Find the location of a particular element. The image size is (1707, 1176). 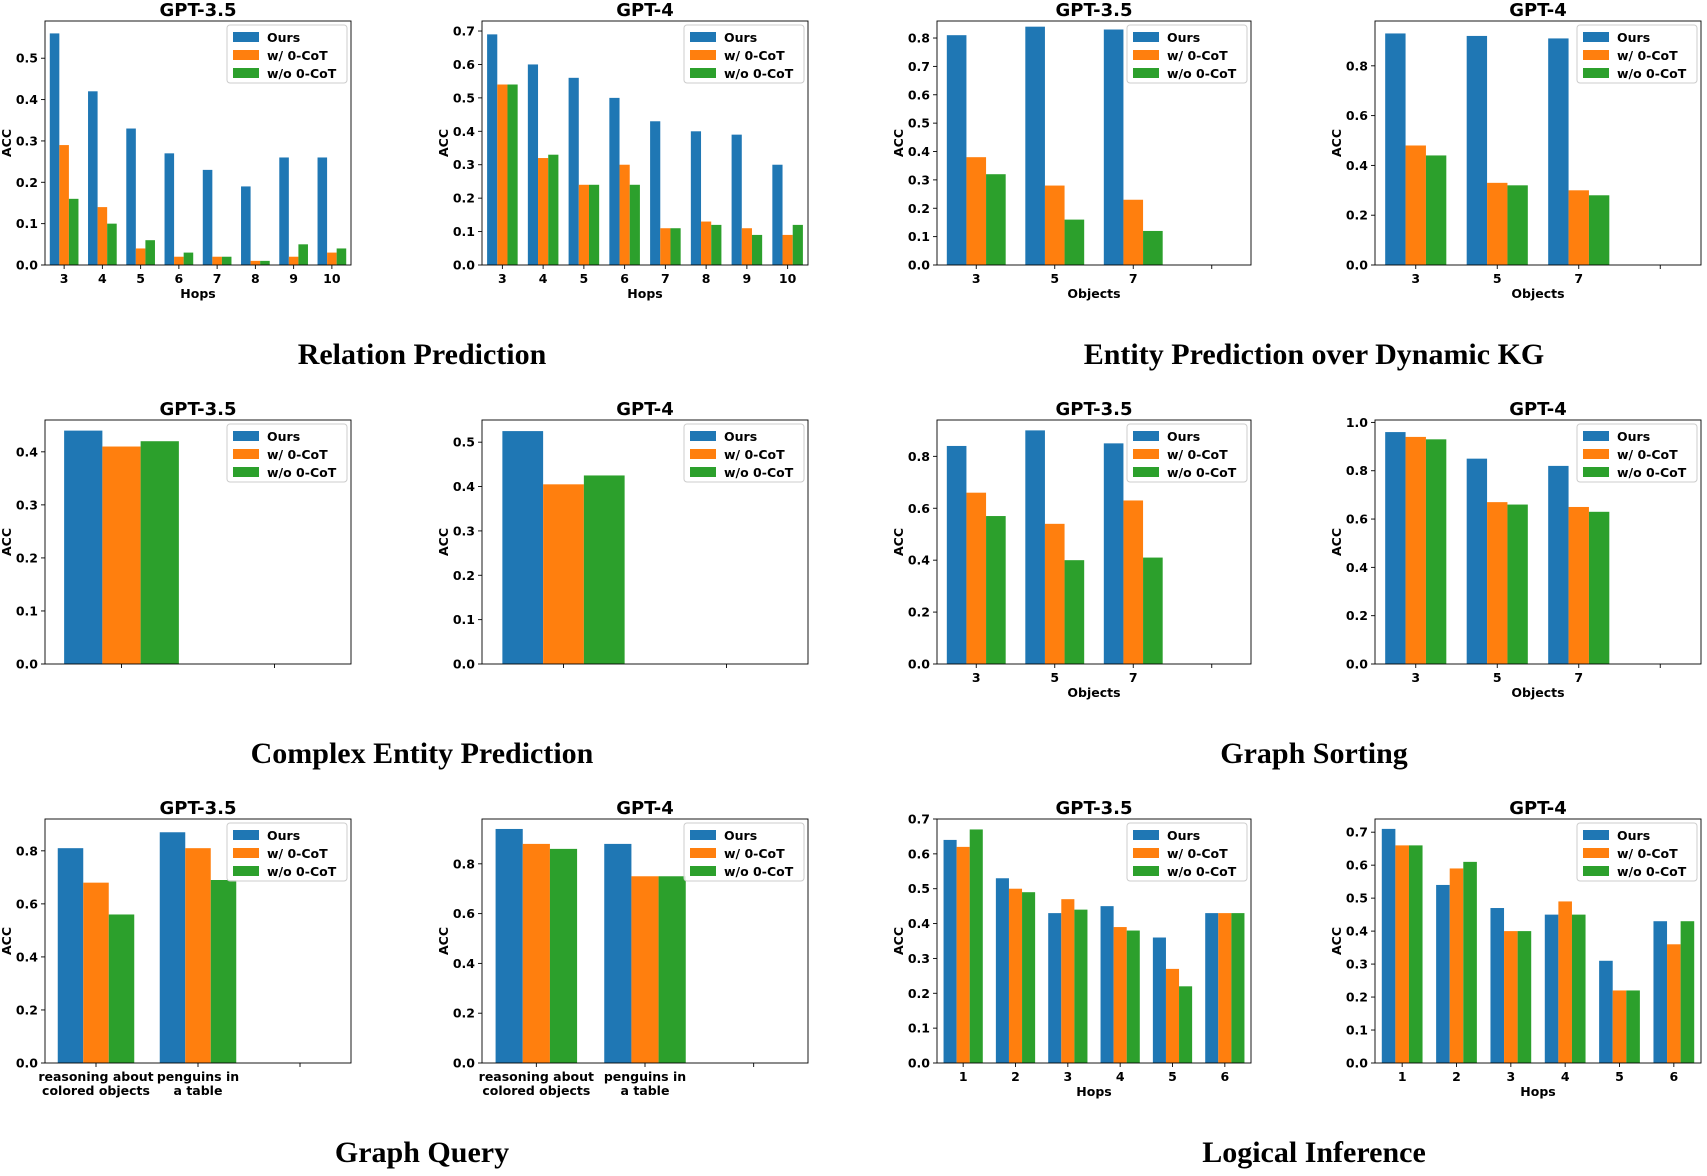

chart-5-legend-label: w/ 0-CoT is located at coordinates (297, 454).